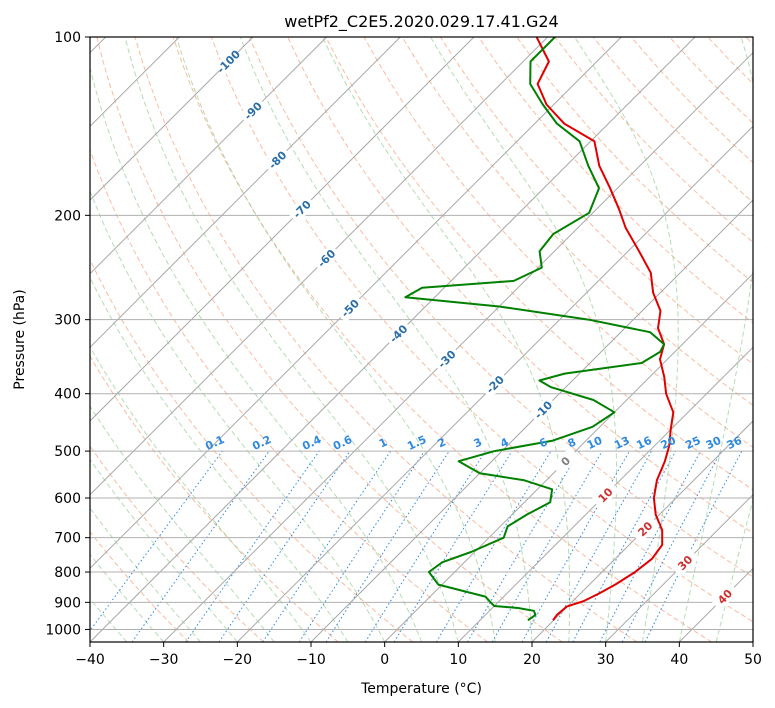 Image resolution: width=775 pixels, height=708 pixels. I want to click on mixing-ratio-label: 25, so click(692, 443).